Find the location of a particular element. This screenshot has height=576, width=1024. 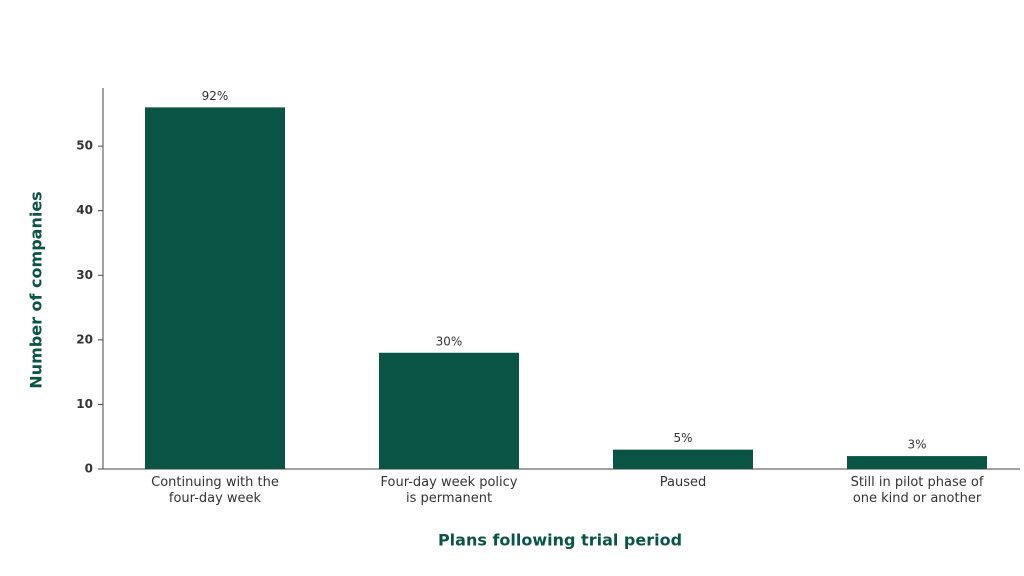

x-tick-label-line: is permanent is located at coordinates (449, 498).